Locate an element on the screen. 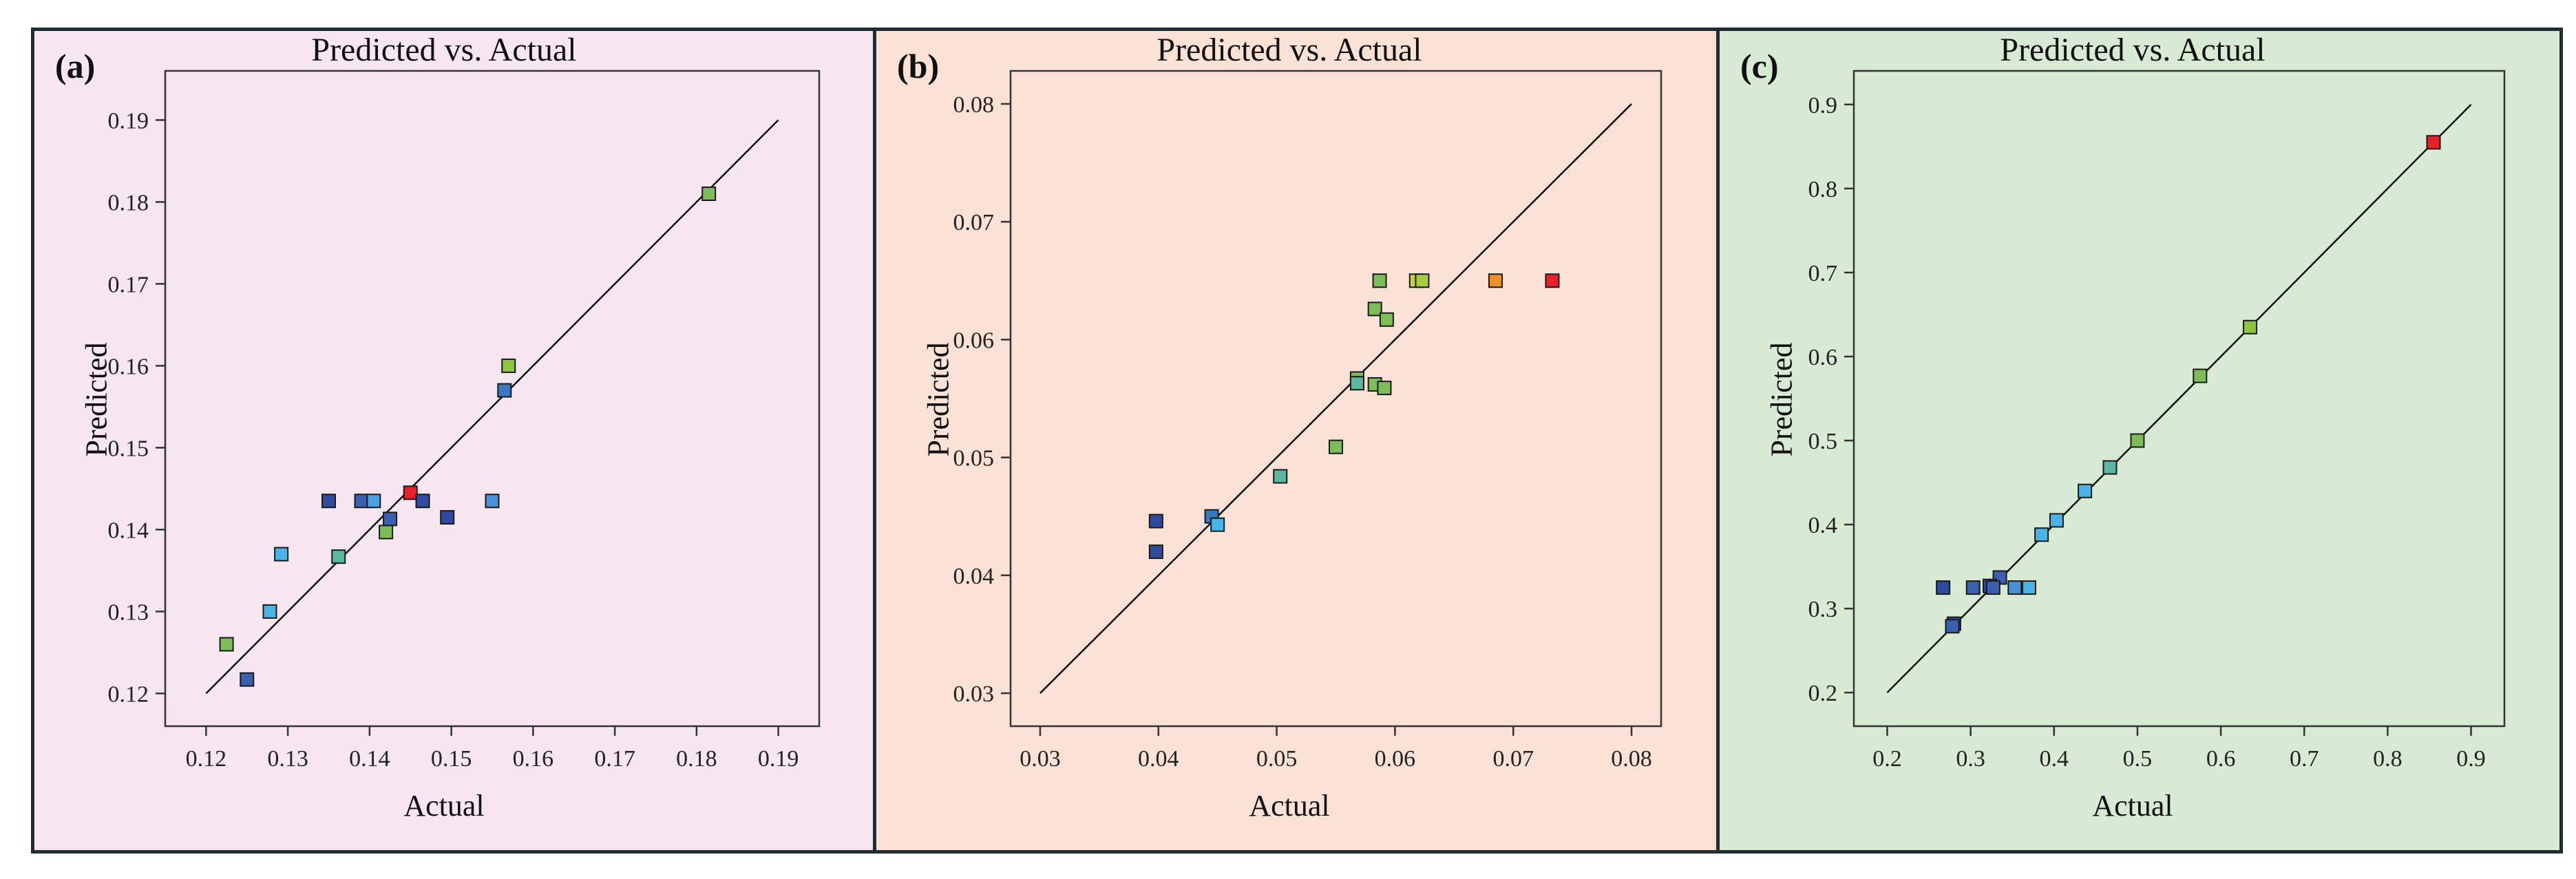 This screenshot has width=2576, height=879. y-tick-label: 0.3 is located at coordinates (1823, 609).